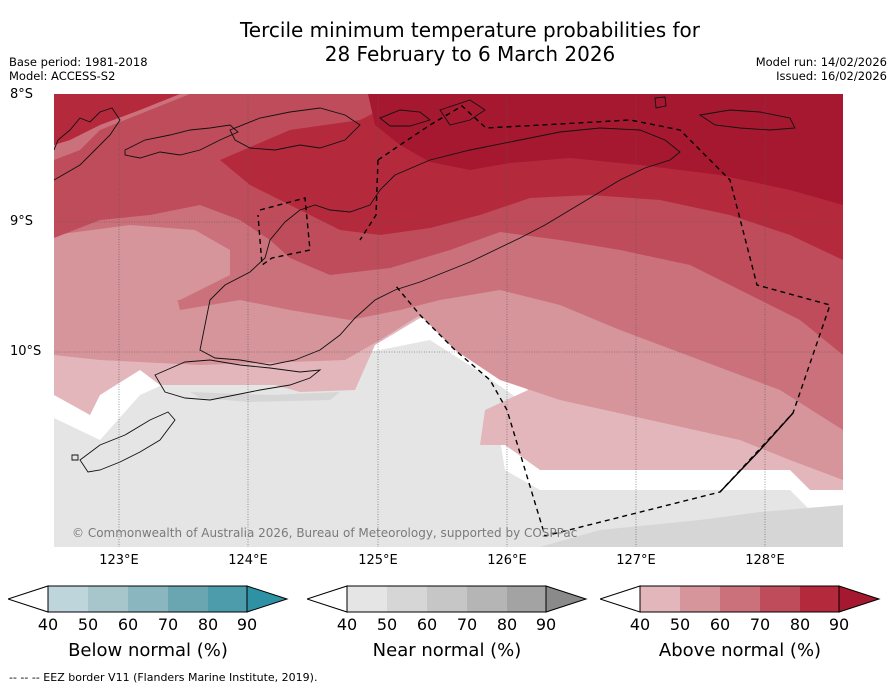 Image resolution: width=896 pixels, height=690 pixels. I want to click on lon-label-126e: 126°E, so click(507, 560).